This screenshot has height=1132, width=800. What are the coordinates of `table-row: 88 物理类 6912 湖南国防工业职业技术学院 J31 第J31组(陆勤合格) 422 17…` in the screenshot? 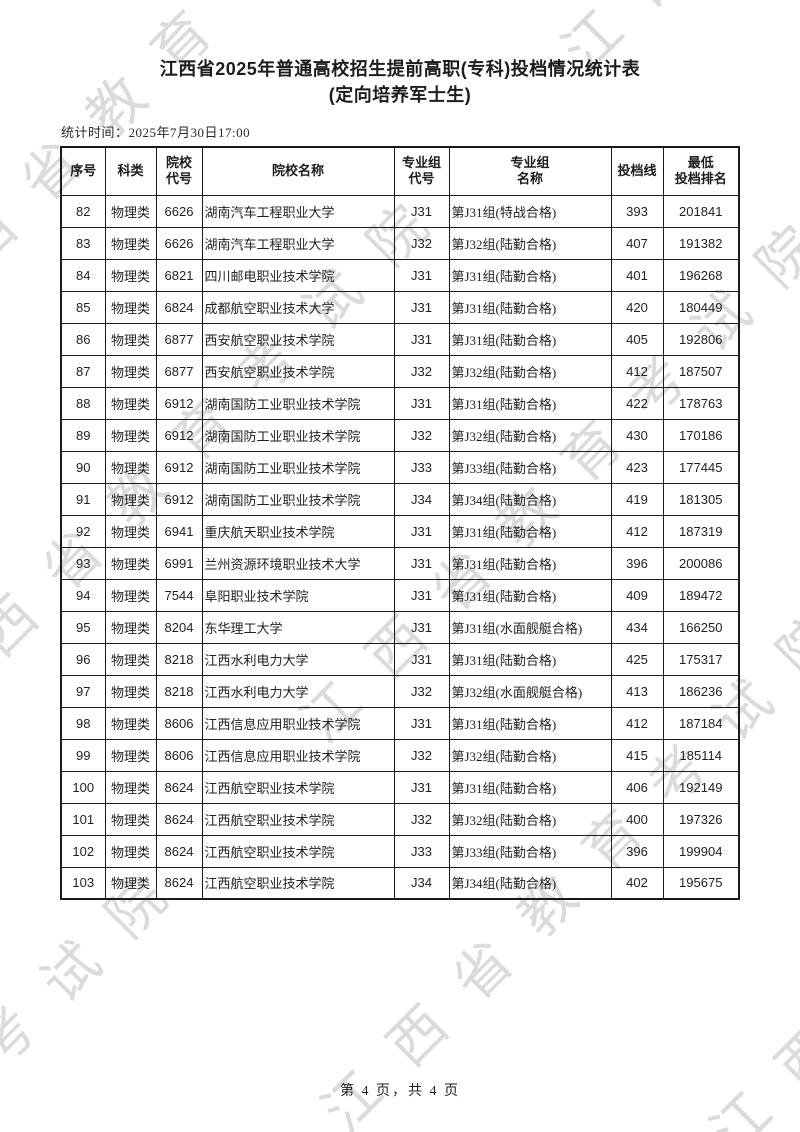 It's located at (400, 403).